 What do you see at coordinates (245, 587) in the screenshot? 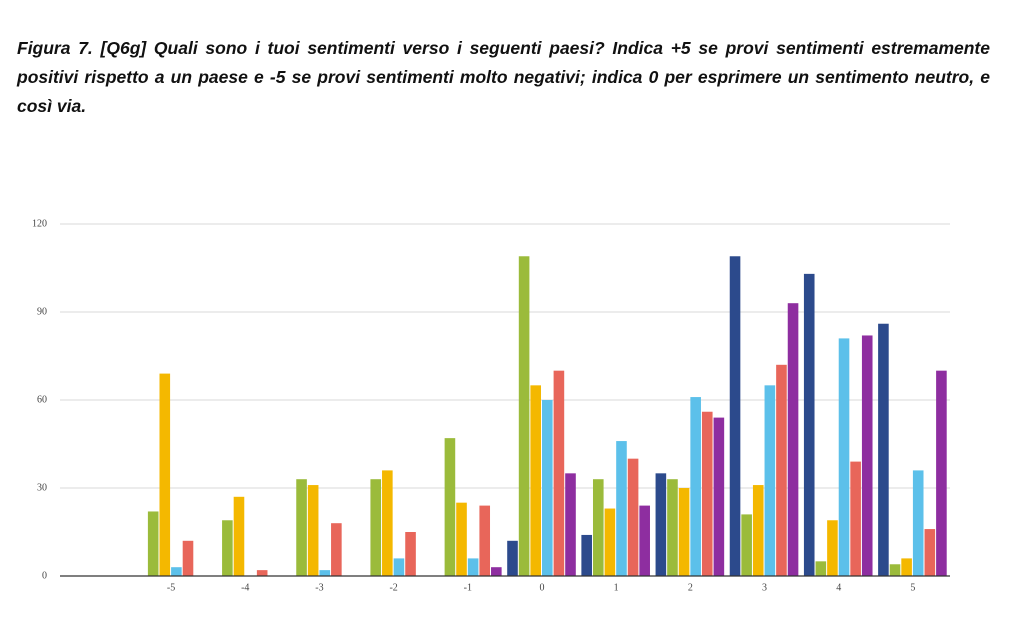
I see `x-tick-label: -4` at bounding box center [245, 587].